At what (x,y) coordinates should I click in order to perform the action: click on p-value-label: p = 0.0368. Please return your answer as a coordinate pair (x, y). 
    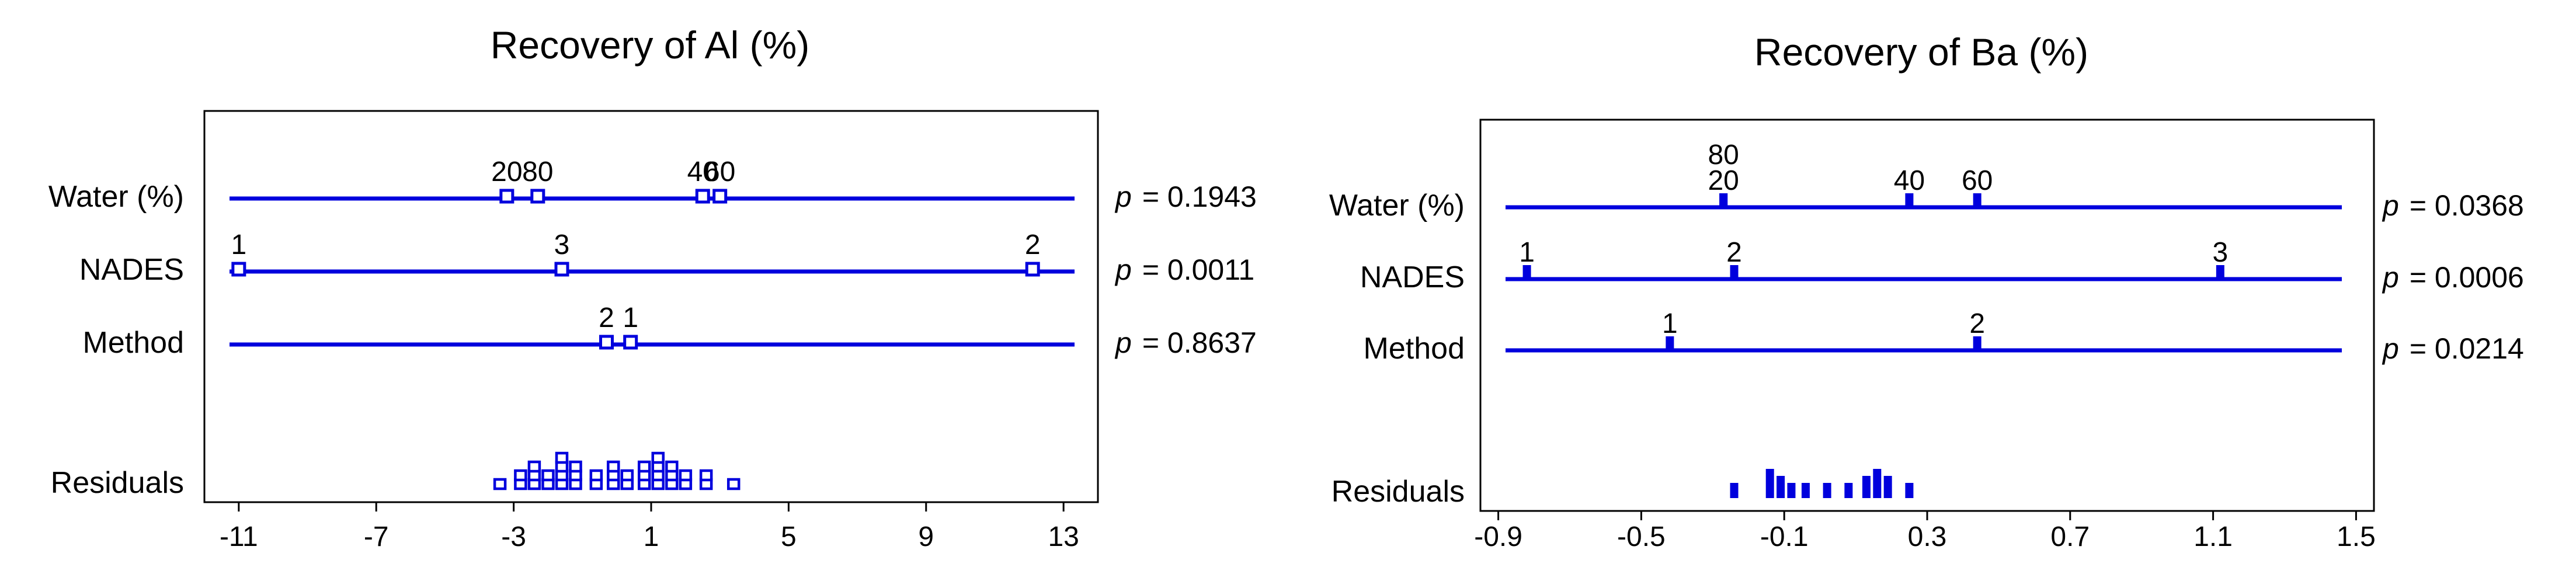
    Looking at the image, I should click on (2453, 205).